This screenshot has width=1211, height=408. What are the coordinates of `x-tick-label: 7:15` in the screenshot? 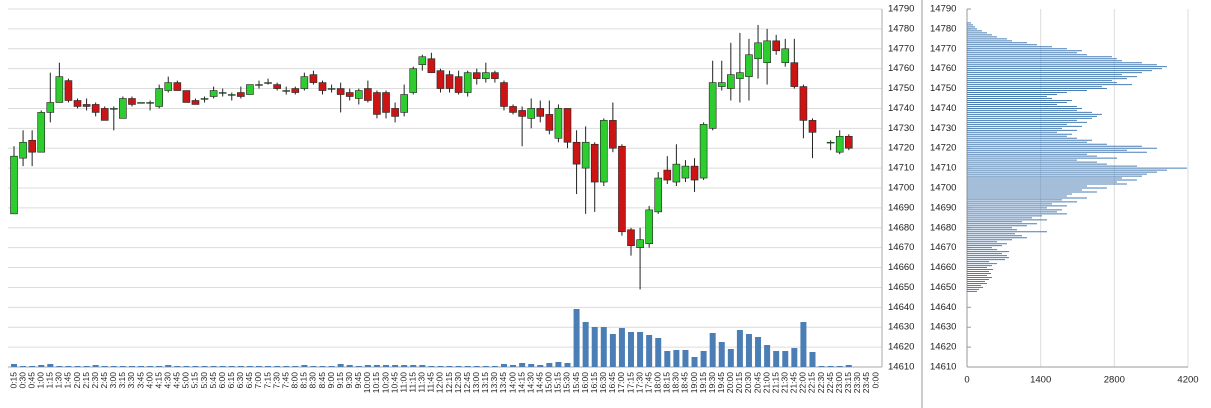 It's located at (267, 380).